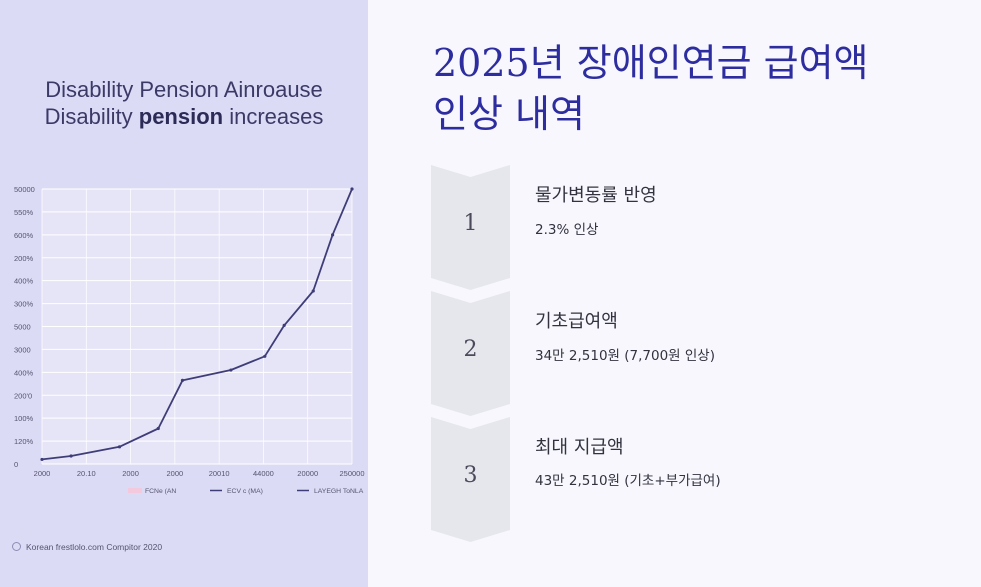 The image size is (981, 587). What do you see at coordinates (245, 491) in the screenshot?
I see `legend-label: ECV c (MA)` at bounding box center [245, 491].